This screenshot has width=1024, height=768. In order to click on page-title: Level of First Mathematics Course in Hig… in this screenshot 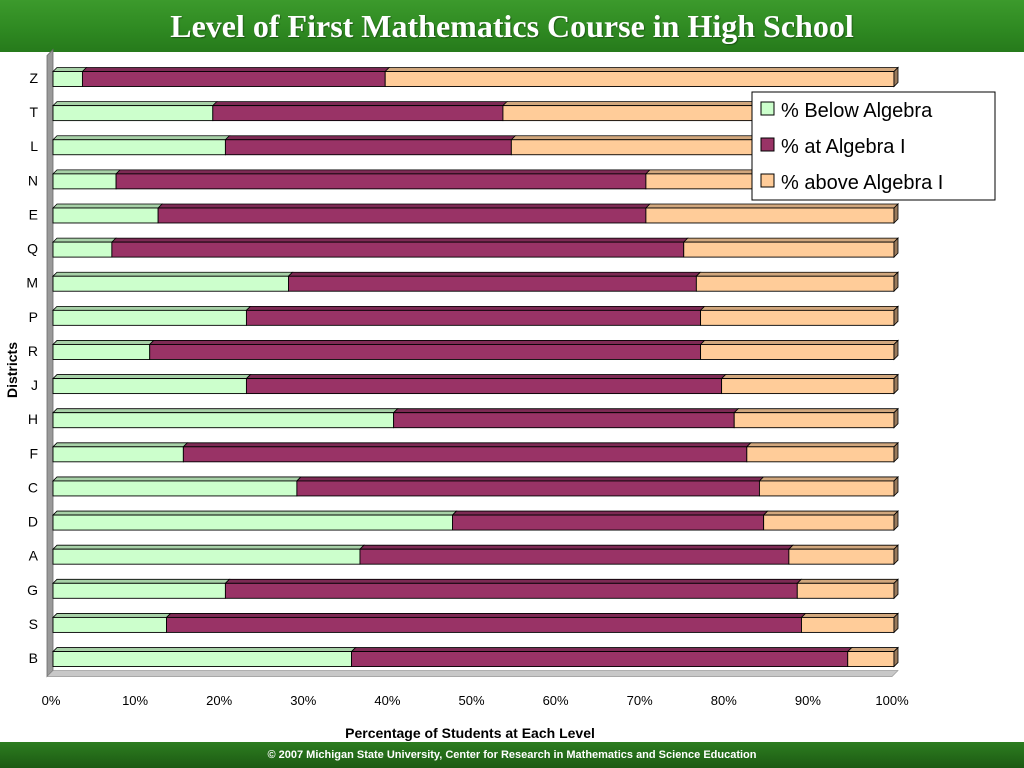, I will do `click(512, 26)`.